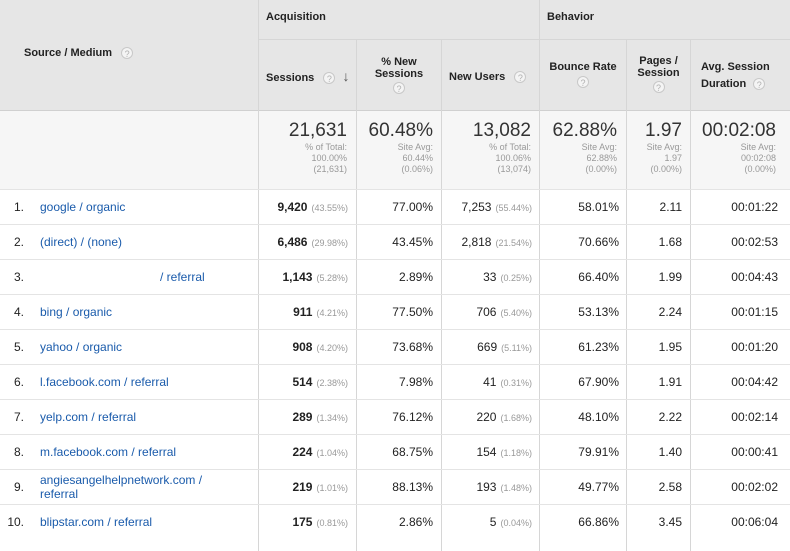 The image size is (790, 551). I want to click on new-users-percent: (0.25%), so click(516, 277).